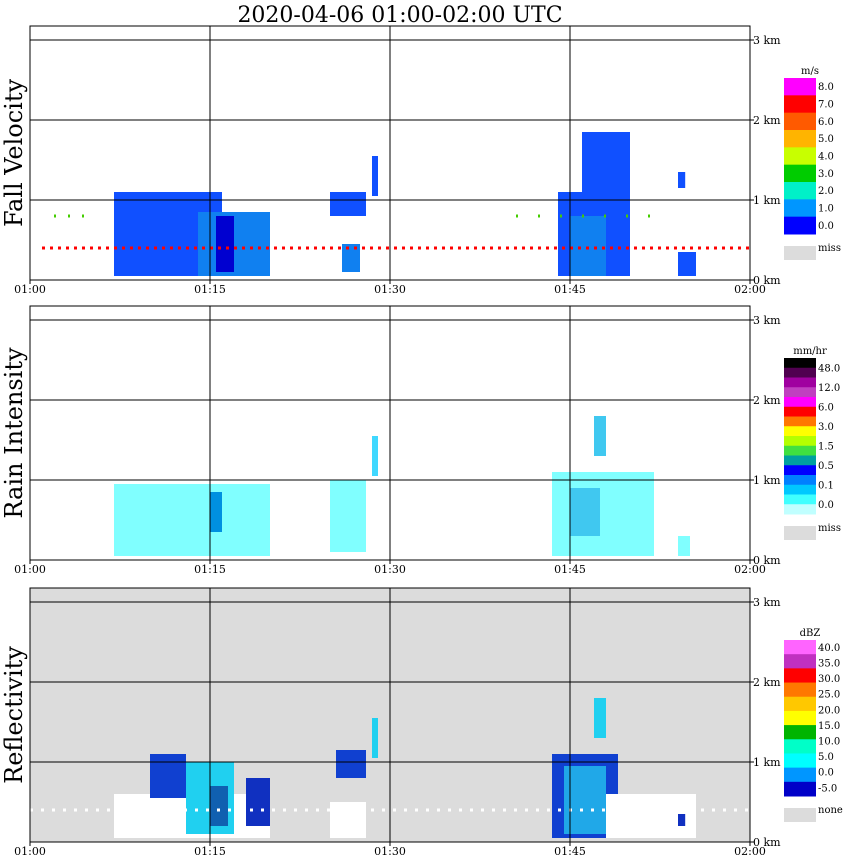  I want to click on colorbar-label: 1.5, so click(826, 447).